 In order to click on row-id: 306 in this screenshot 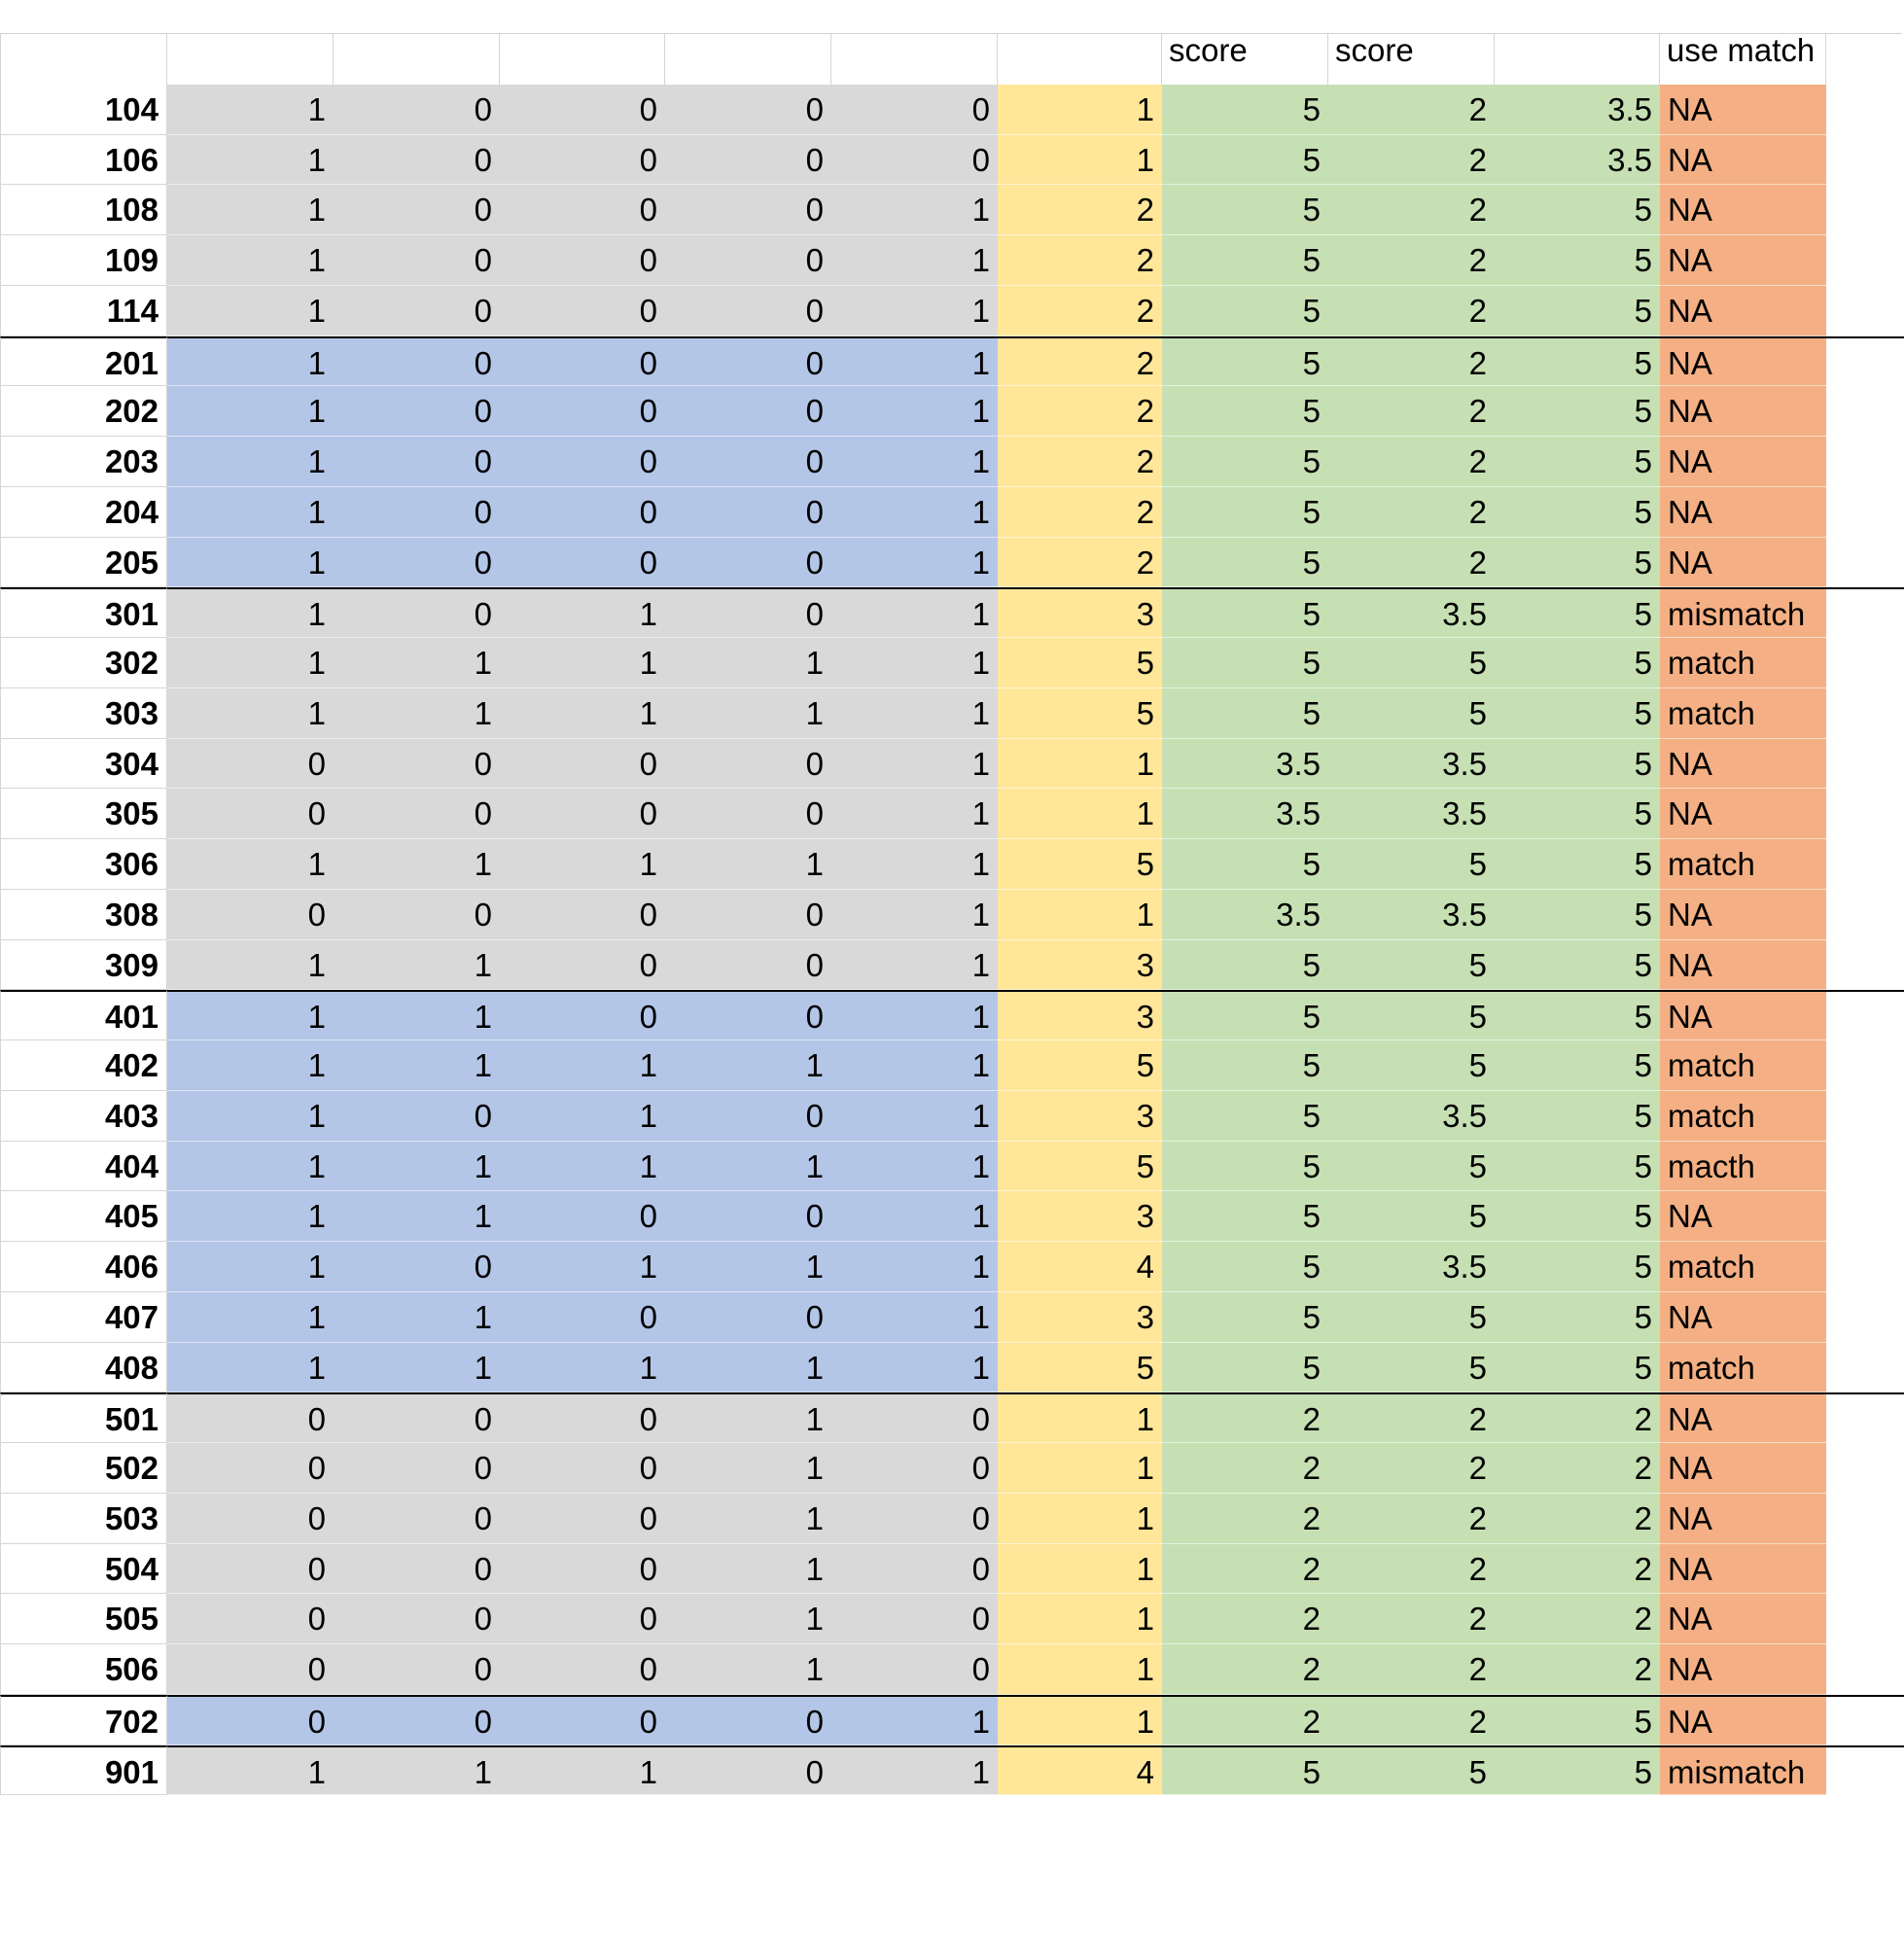, I will do `click(83, 864)`.